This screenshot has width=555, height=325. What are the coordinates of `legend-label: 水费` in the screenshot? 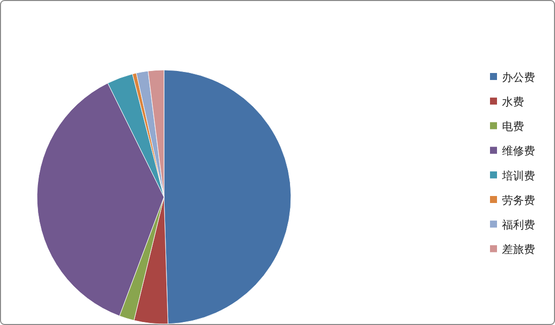 It's located at (513, 101).